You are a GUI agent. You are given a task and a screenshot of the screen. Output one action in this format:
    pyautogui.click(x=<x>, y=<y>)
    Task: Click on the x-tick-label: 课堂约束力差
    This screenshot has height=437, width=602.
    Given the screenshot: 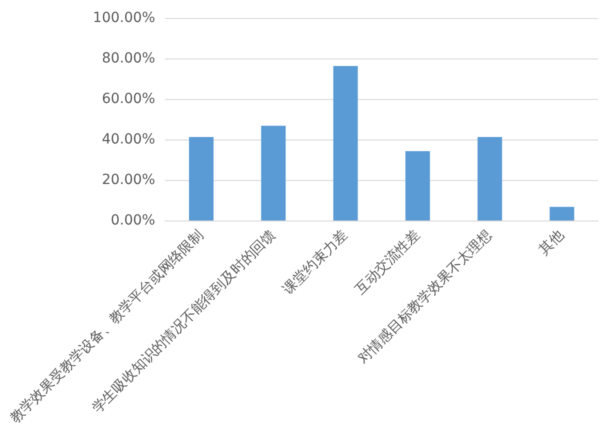 What is the action you would take?
    pyautogui.click(x=315, y=262)
    